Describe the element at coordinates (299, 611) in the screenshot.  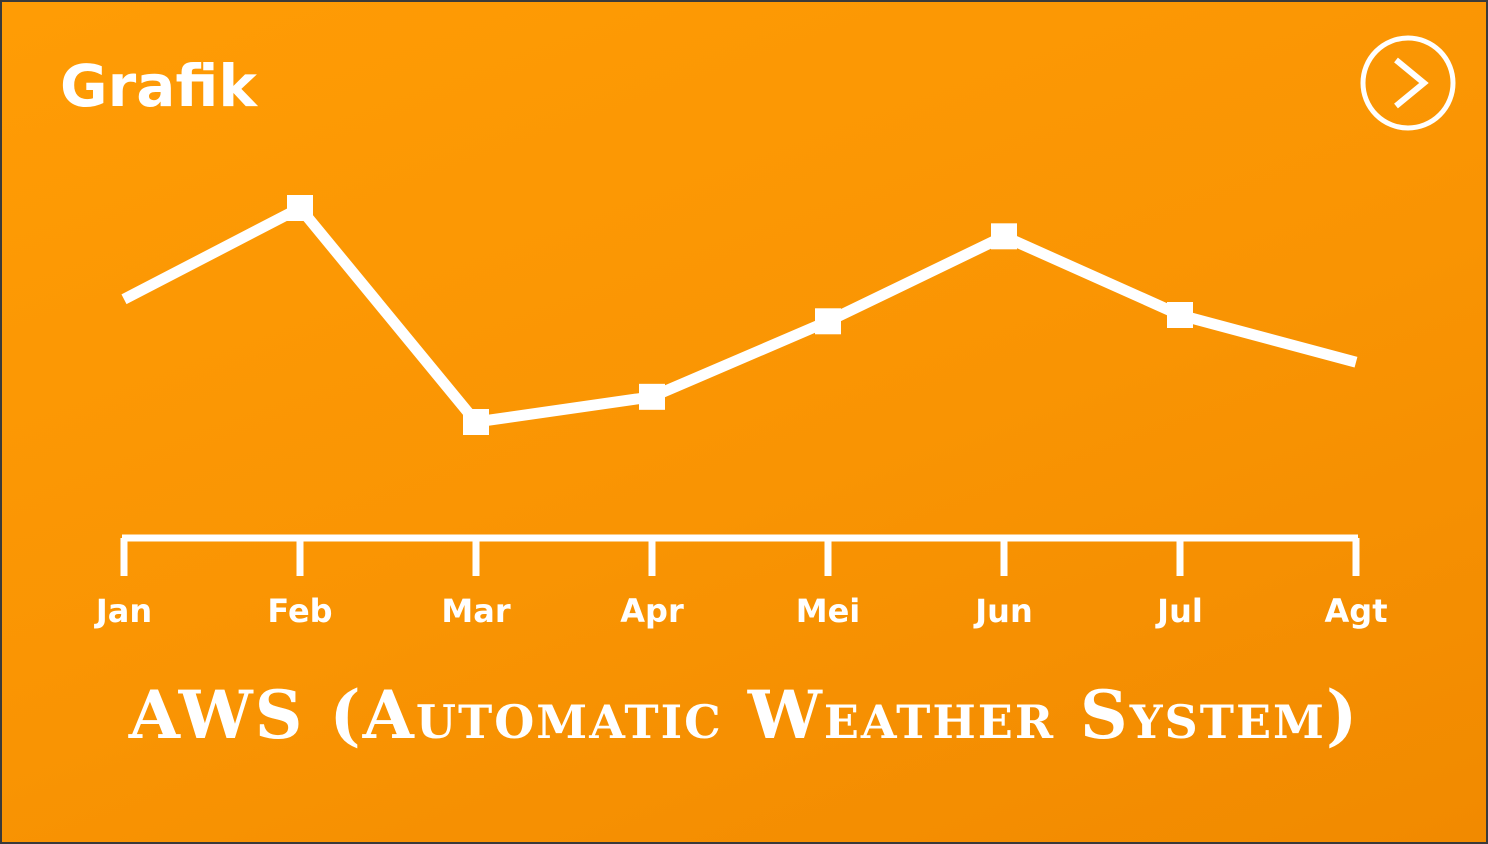
I see `x-axis-tick-label: Feb` at that location.